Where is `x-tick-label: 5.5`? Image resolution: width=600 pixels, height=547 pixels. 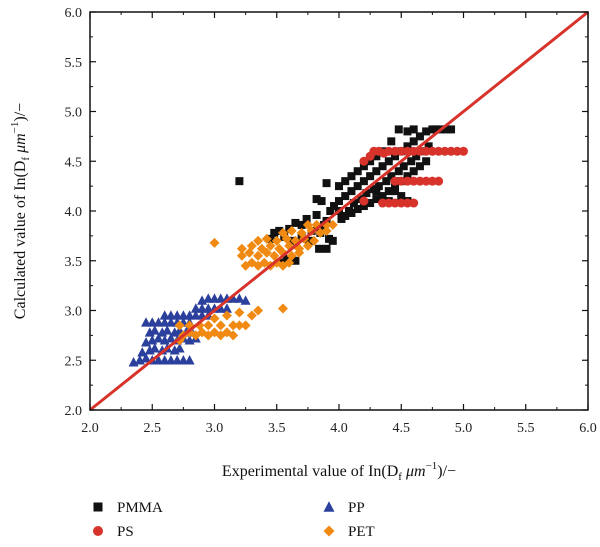 x-tick-label: 5.5 is located at coordinates (526, 428).